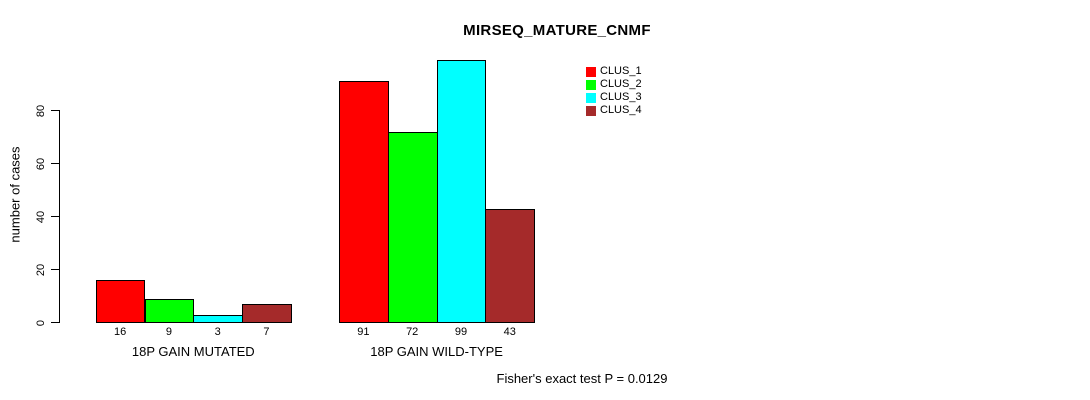 This screenshot has height=400, width=1090. I want to click on bar-clus_3-group1, so click(218, 319).